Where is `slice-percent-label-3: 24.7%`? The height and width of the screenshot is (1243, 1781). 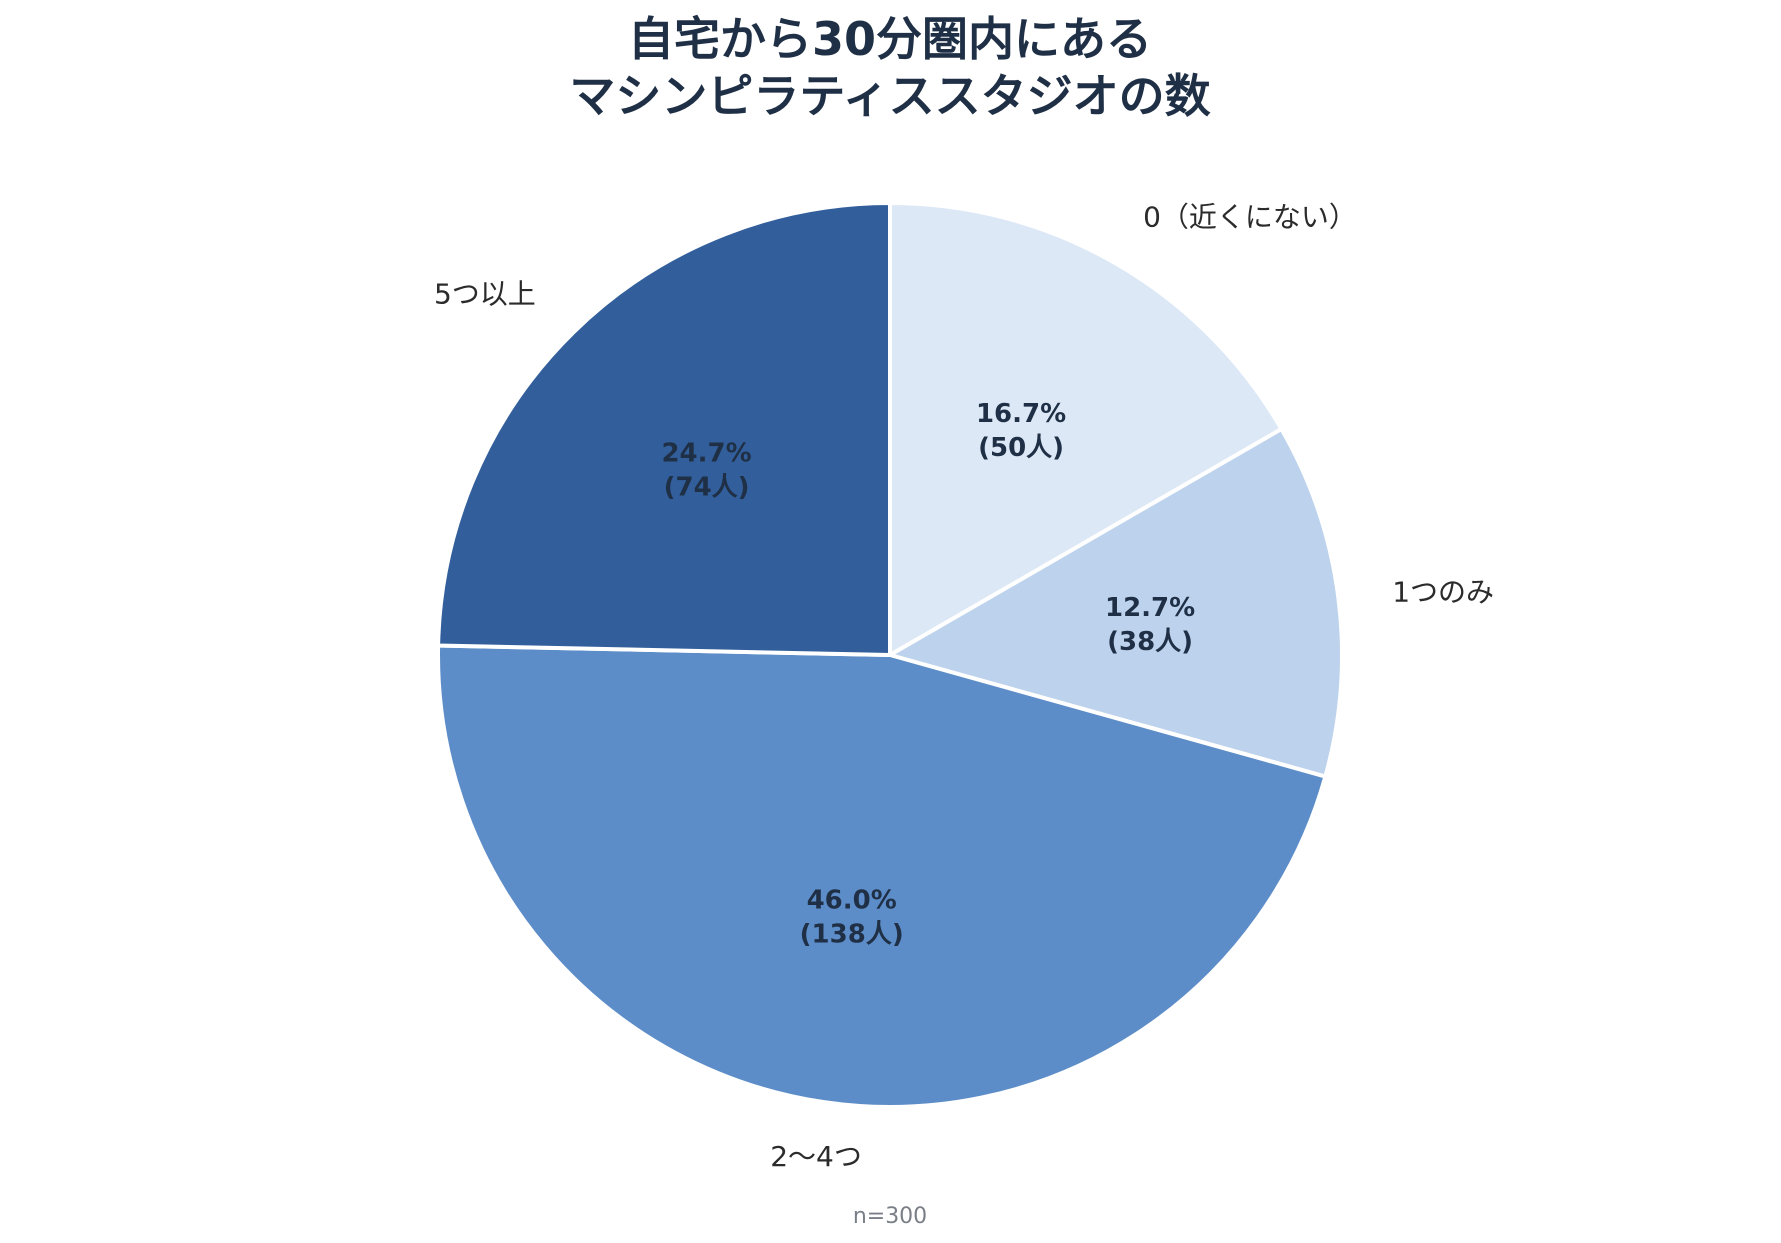 slice-percent-label-3: 24.7% is located at coordinates (706, 454).